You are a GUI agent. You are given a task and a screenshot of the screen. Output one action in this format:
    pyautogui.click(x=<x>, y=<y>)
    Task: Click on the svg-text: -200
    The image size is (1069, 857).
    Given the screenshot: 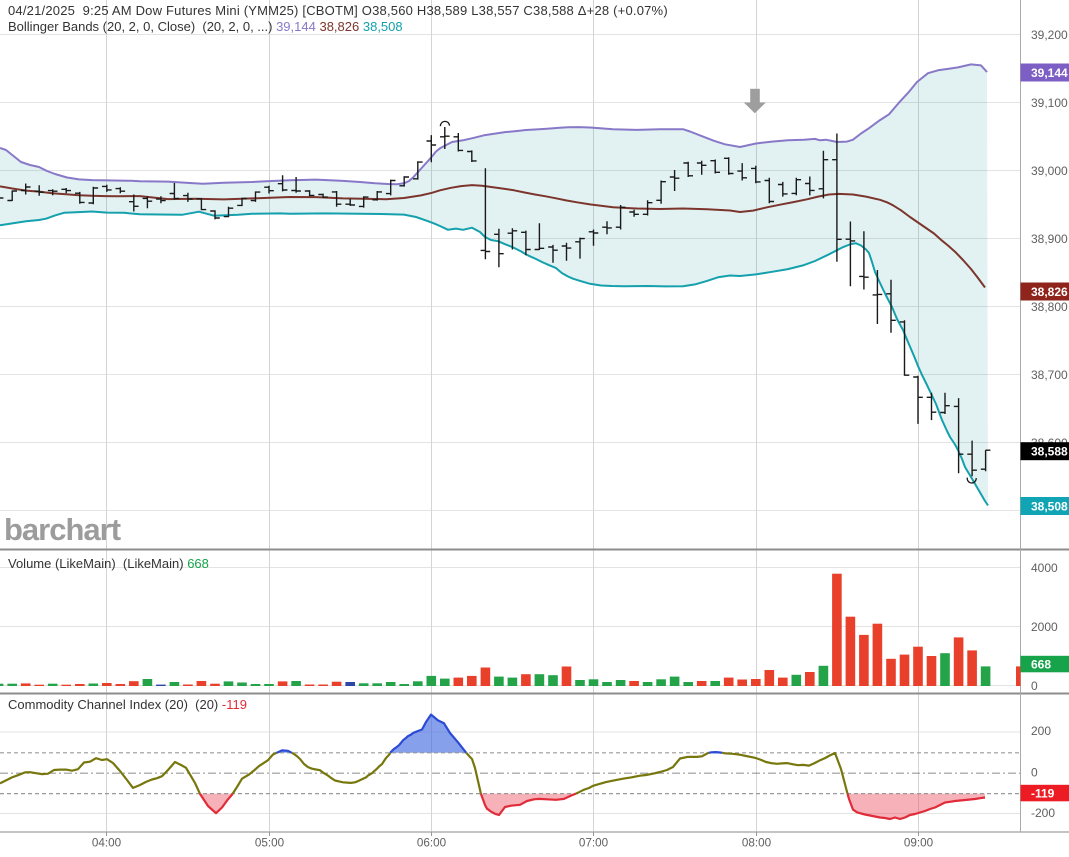 What is the action you would take?
    pyautogui.click(x=1043, y=813)
    